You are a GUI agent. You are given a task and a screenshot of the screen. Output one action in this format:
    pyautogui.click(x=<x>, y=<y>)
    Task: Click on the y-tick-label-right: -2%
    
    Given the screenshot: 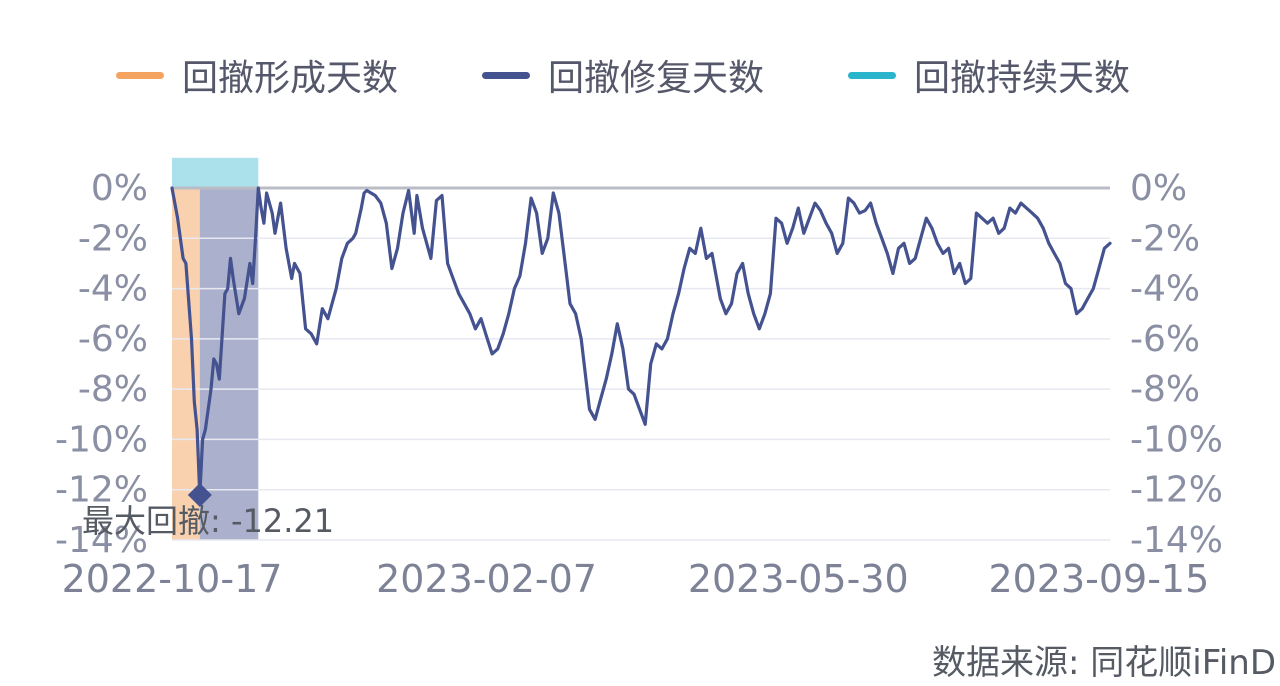 What is the action you would take?
    pyautogui.click(x=1165, y=238)
    